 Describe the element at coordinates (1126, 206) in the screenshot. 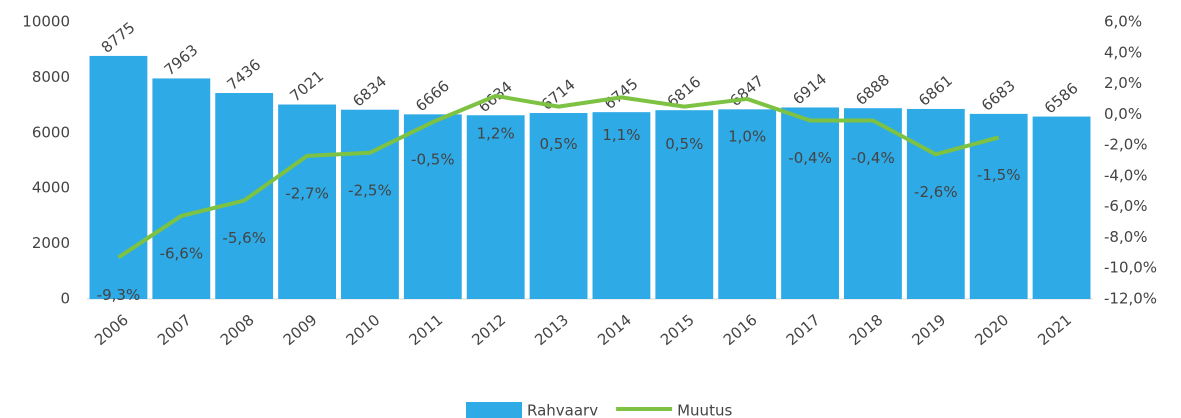

I see `y2-tick-label: -6,0%` at that location.